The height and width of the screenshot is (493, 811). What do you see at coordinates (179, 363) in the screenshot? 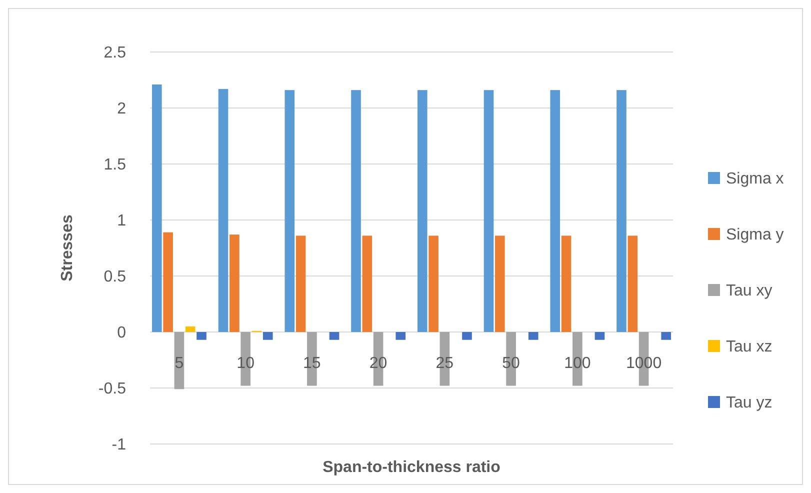
I see `x-tick-label: 5` at bounding box center [179, 363].